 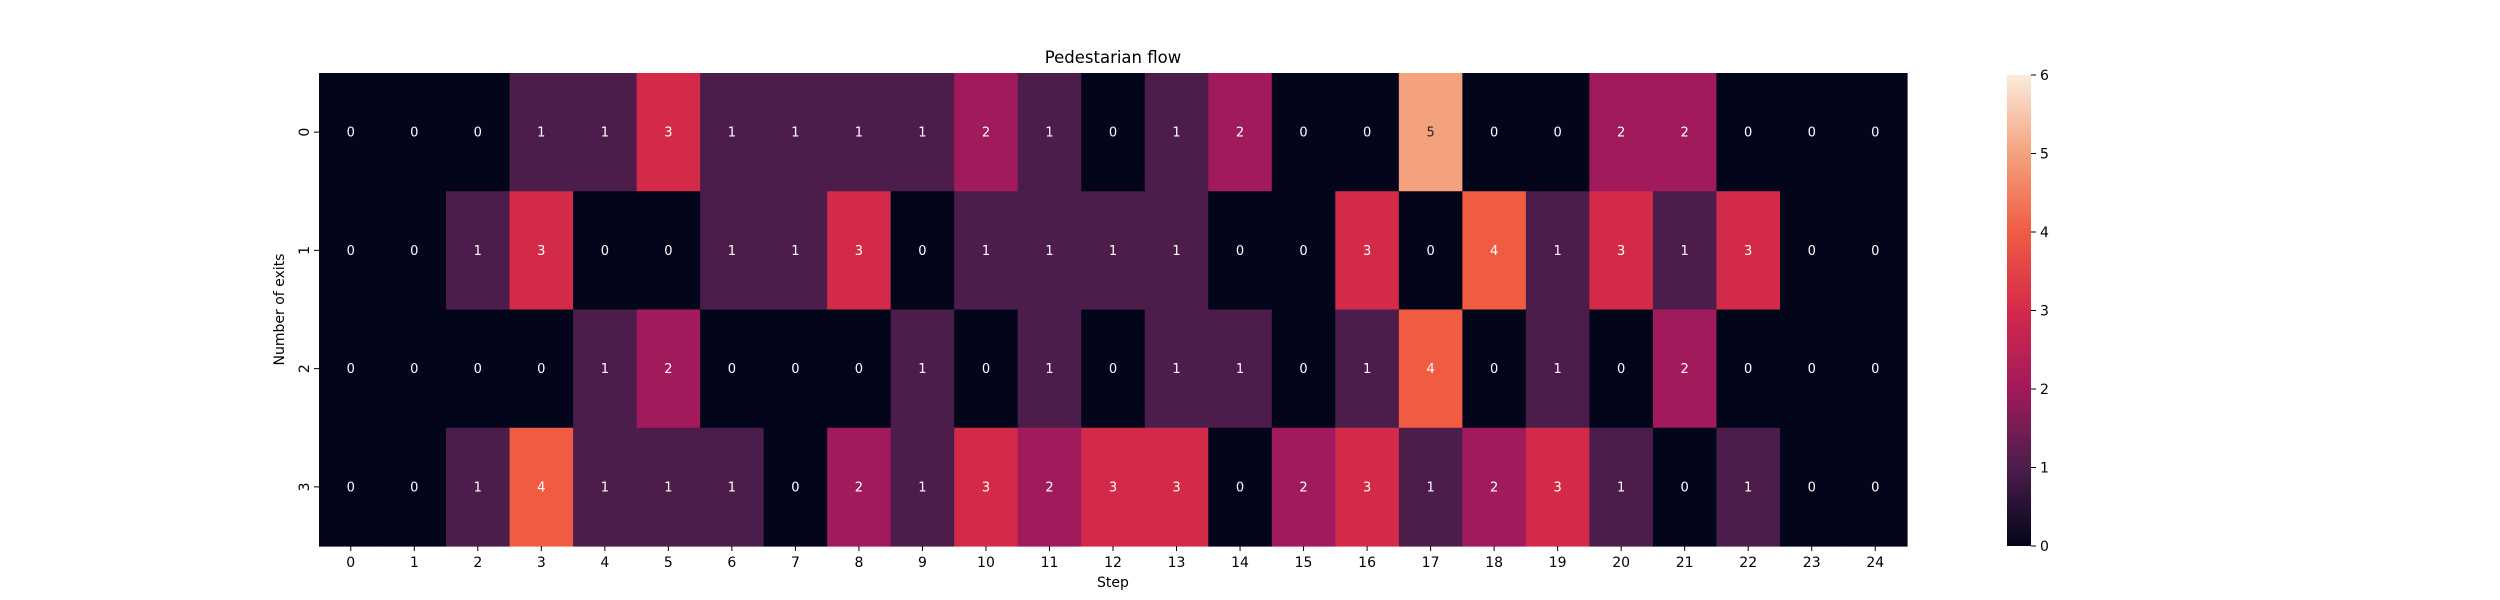 What do you see at coordinates (1558, 563) in the screenshot?
I see `x-tick-label: 19` at bounding box center [1558, 563].